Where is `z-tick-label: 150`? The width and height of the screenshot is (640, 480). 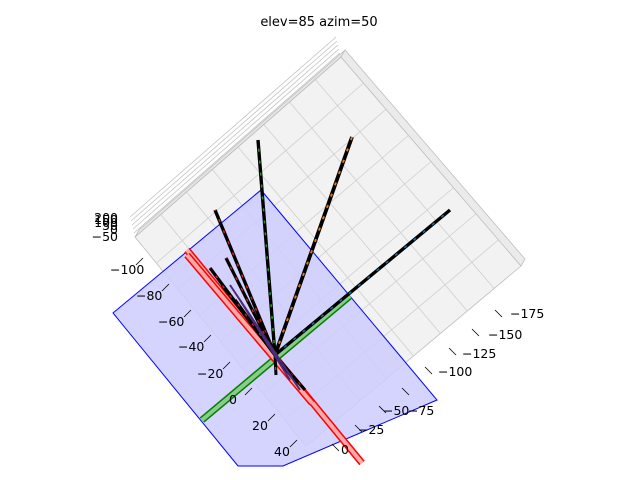 z-tick-label: 150 is located at coordinates (106, 219).